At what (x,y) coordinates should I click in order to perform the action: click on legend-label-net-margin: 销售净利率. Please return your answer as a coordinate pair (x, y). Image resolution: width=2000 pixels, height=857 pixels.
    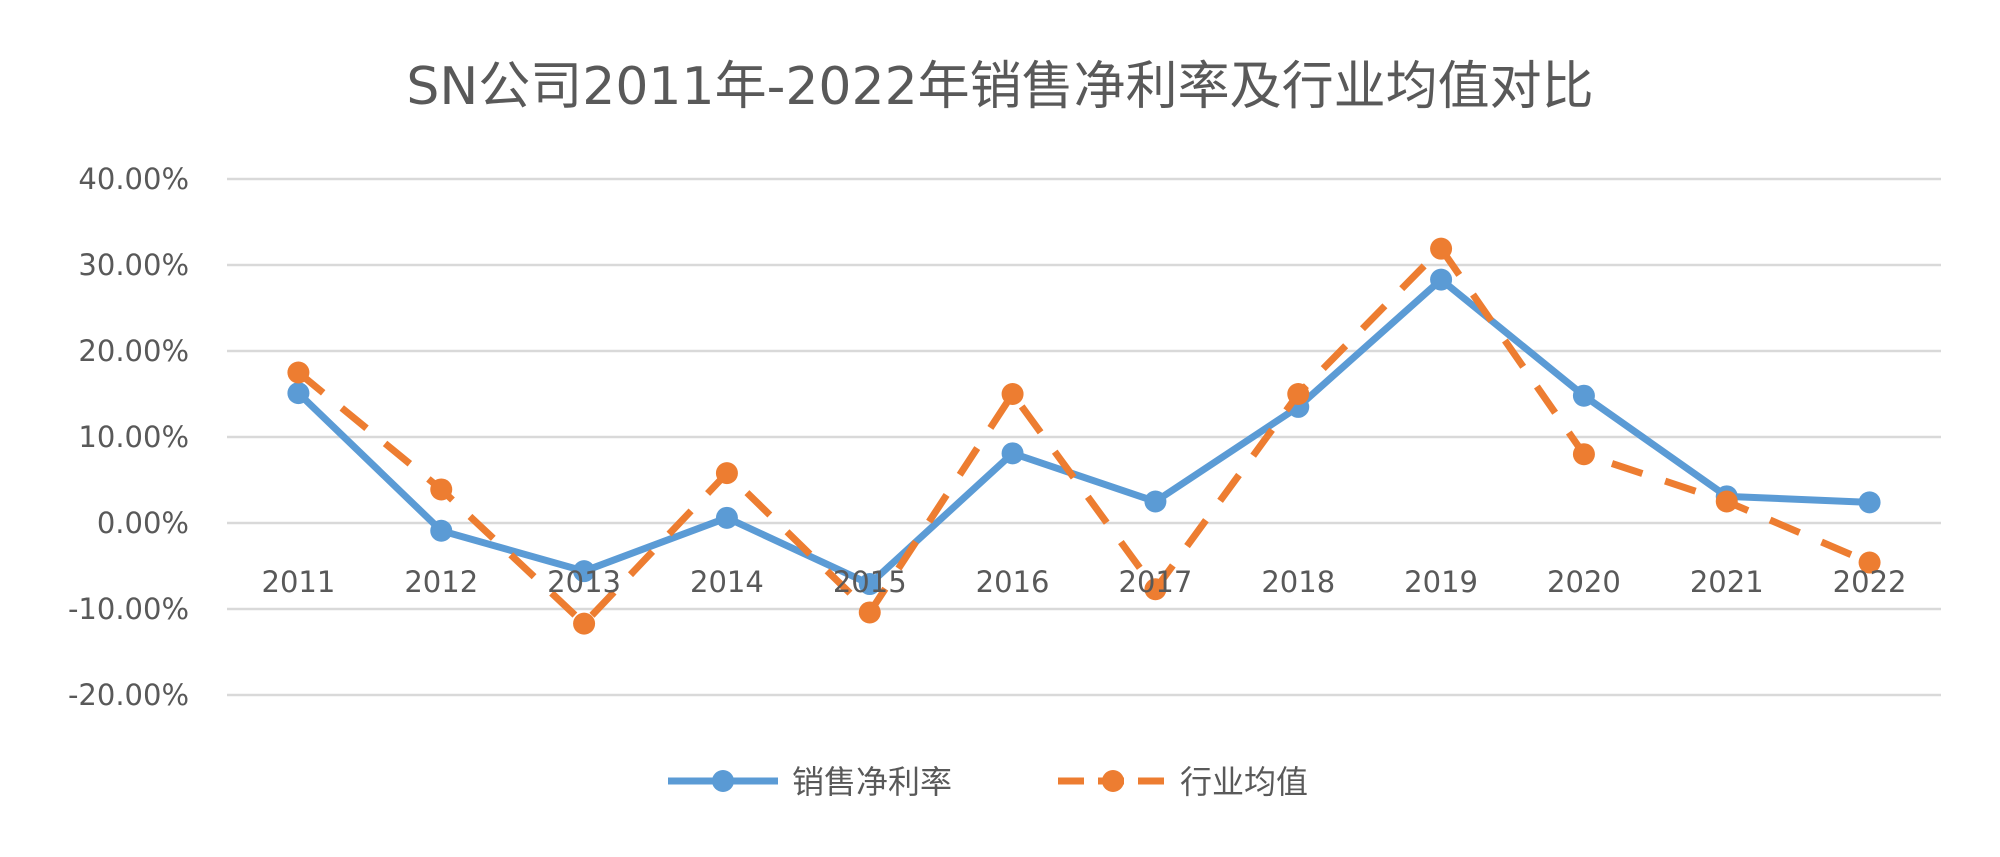
    Looking at the image, I should click on (872, 782).